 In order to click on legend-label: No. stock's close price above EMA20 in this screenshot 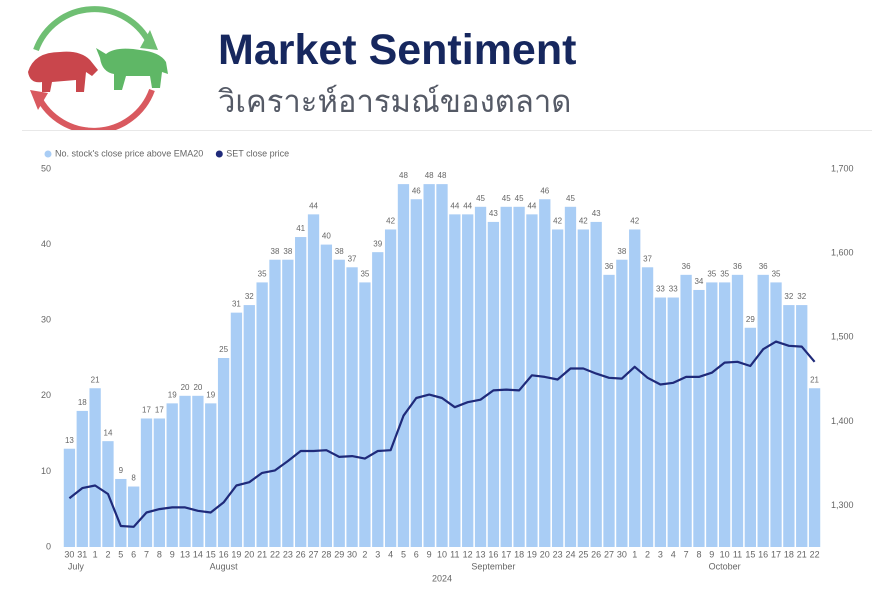, I will do `click(129, 153)`.